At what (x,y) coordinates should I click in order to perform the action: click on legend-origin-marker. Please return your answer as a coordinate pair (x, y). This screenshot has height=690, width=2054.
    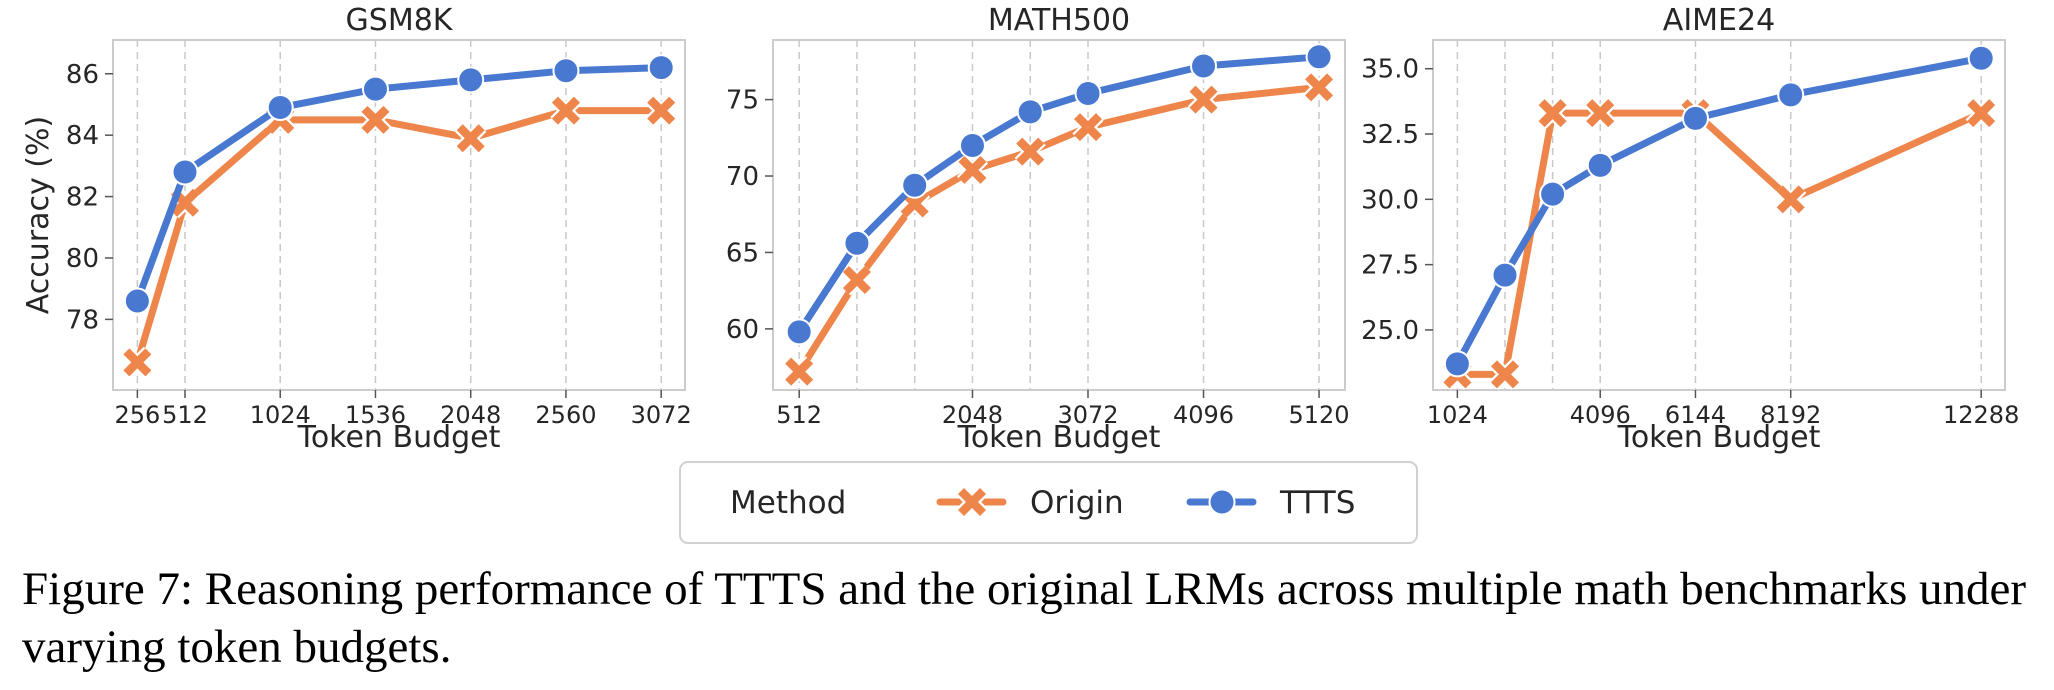
    Looking at the image, I should click on (972, 502).